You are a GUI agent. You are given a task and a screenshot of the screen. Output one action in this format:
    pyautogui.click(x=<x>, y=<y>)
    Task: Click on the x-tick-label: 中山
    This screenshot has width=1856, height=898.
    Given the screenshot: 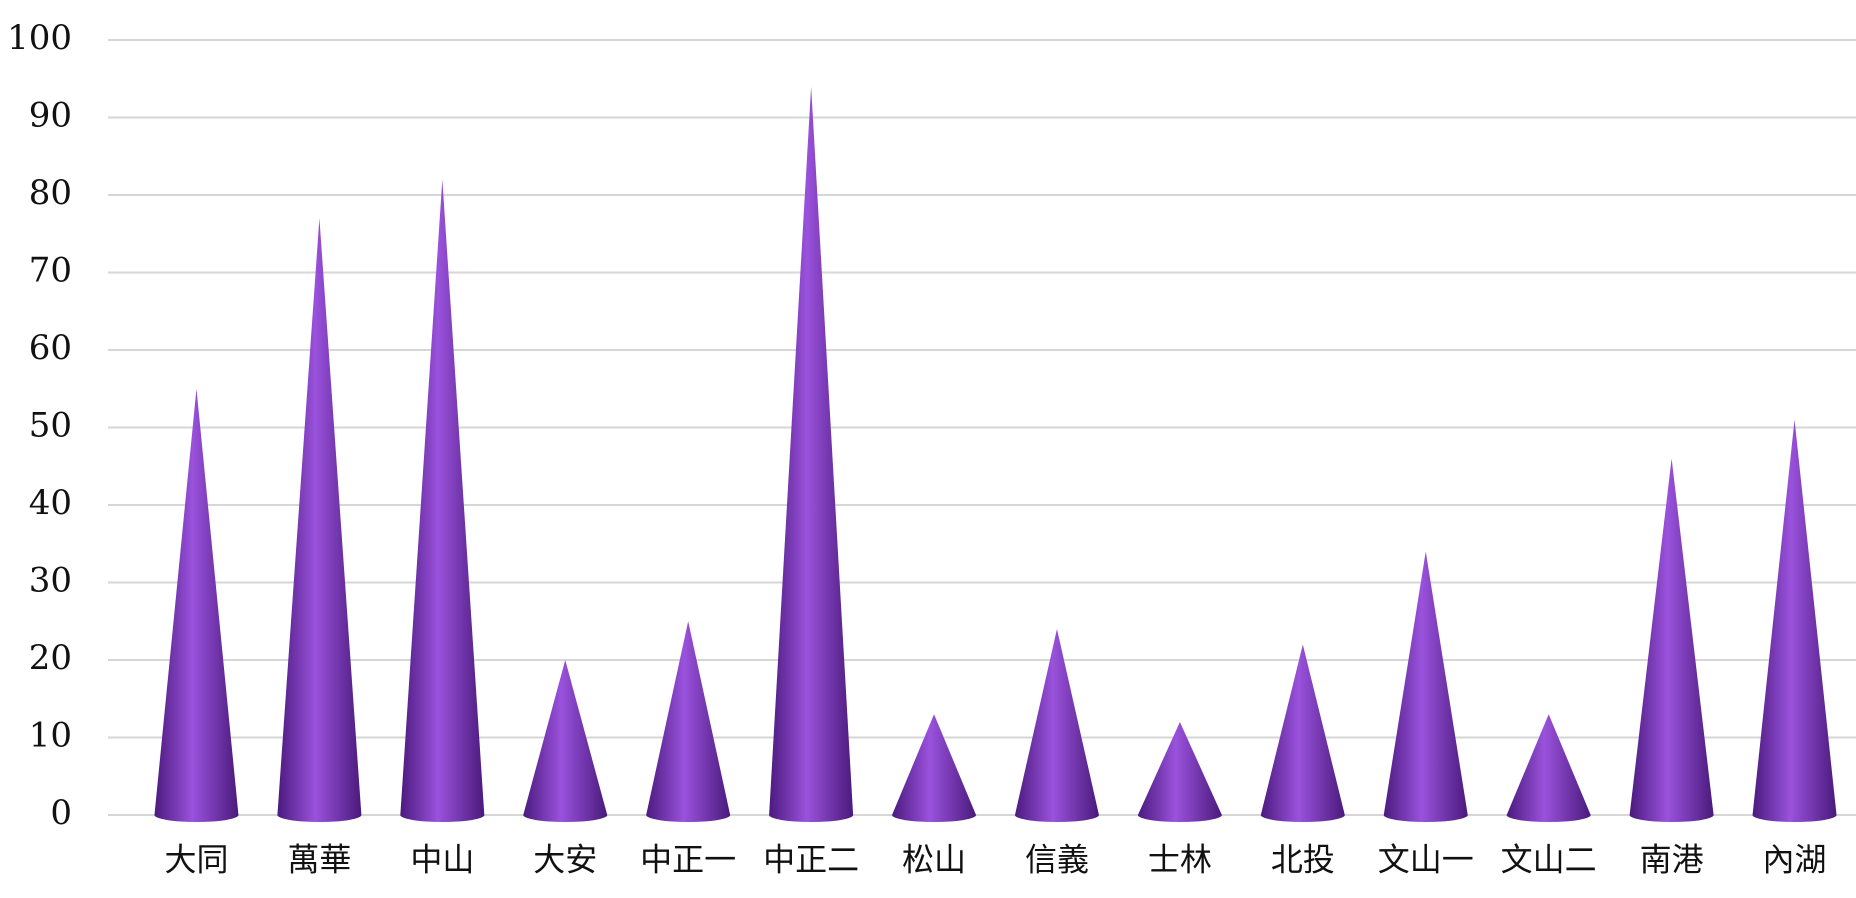 What is the action you would take?
    pyautogui.click(x=442, y=860)
    